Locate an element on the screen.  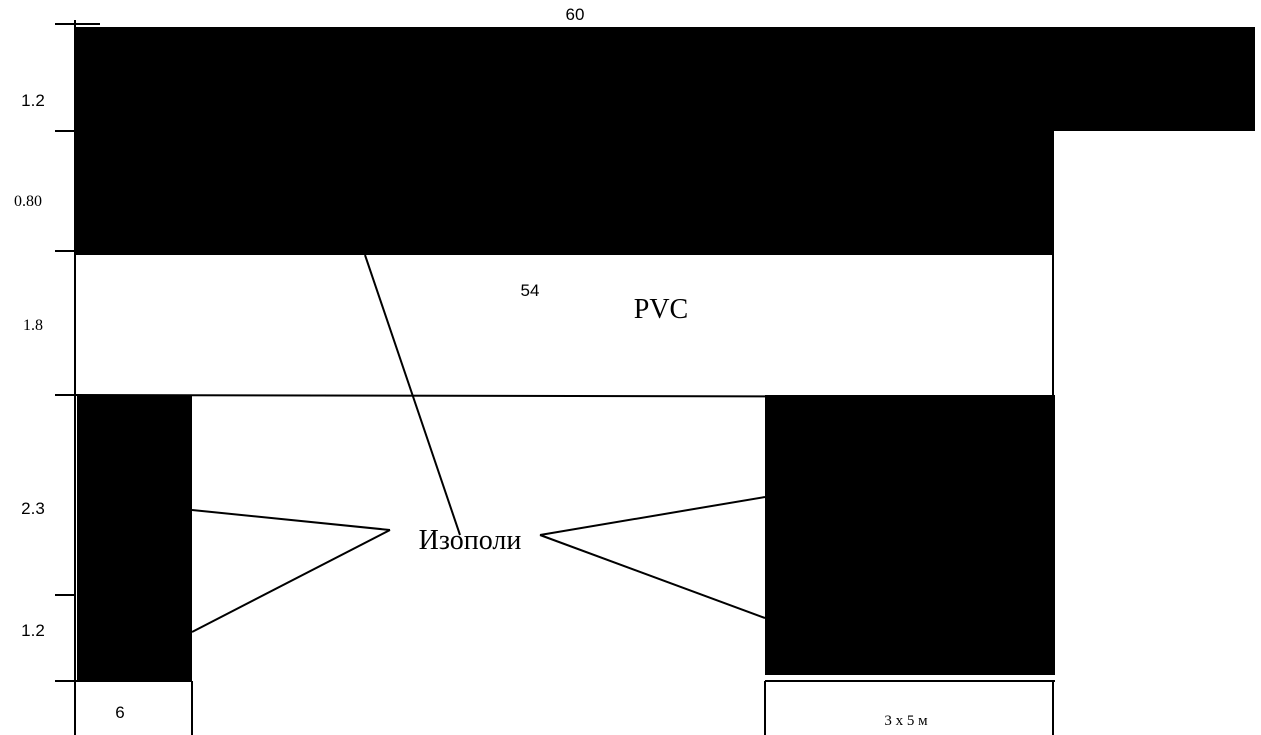
top-block is located at coordinates (665, 79).